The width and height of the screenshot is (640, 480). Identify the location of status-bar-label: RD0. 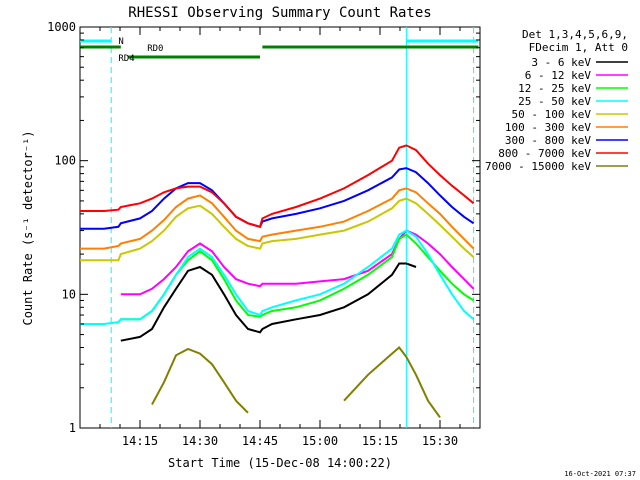
(155, 49).